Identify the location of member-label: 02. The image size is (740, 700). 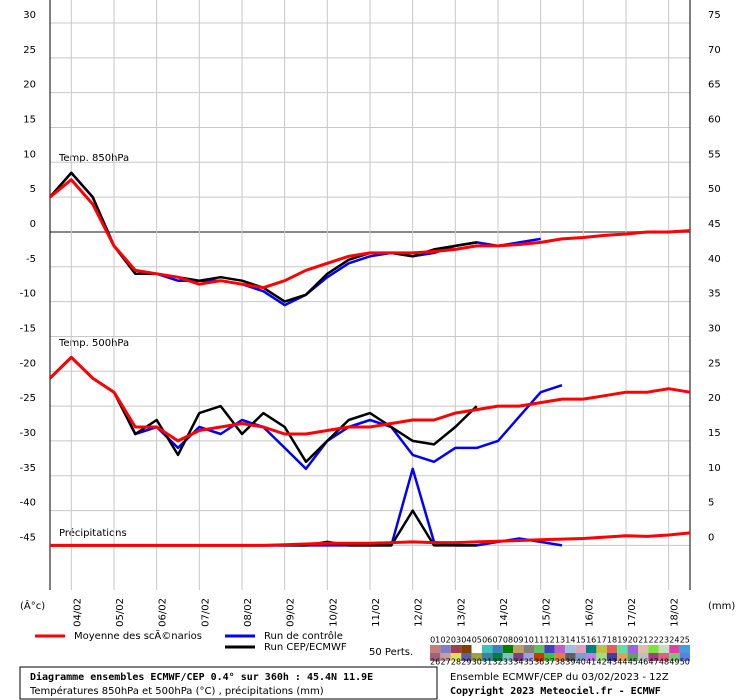
(446, 640).